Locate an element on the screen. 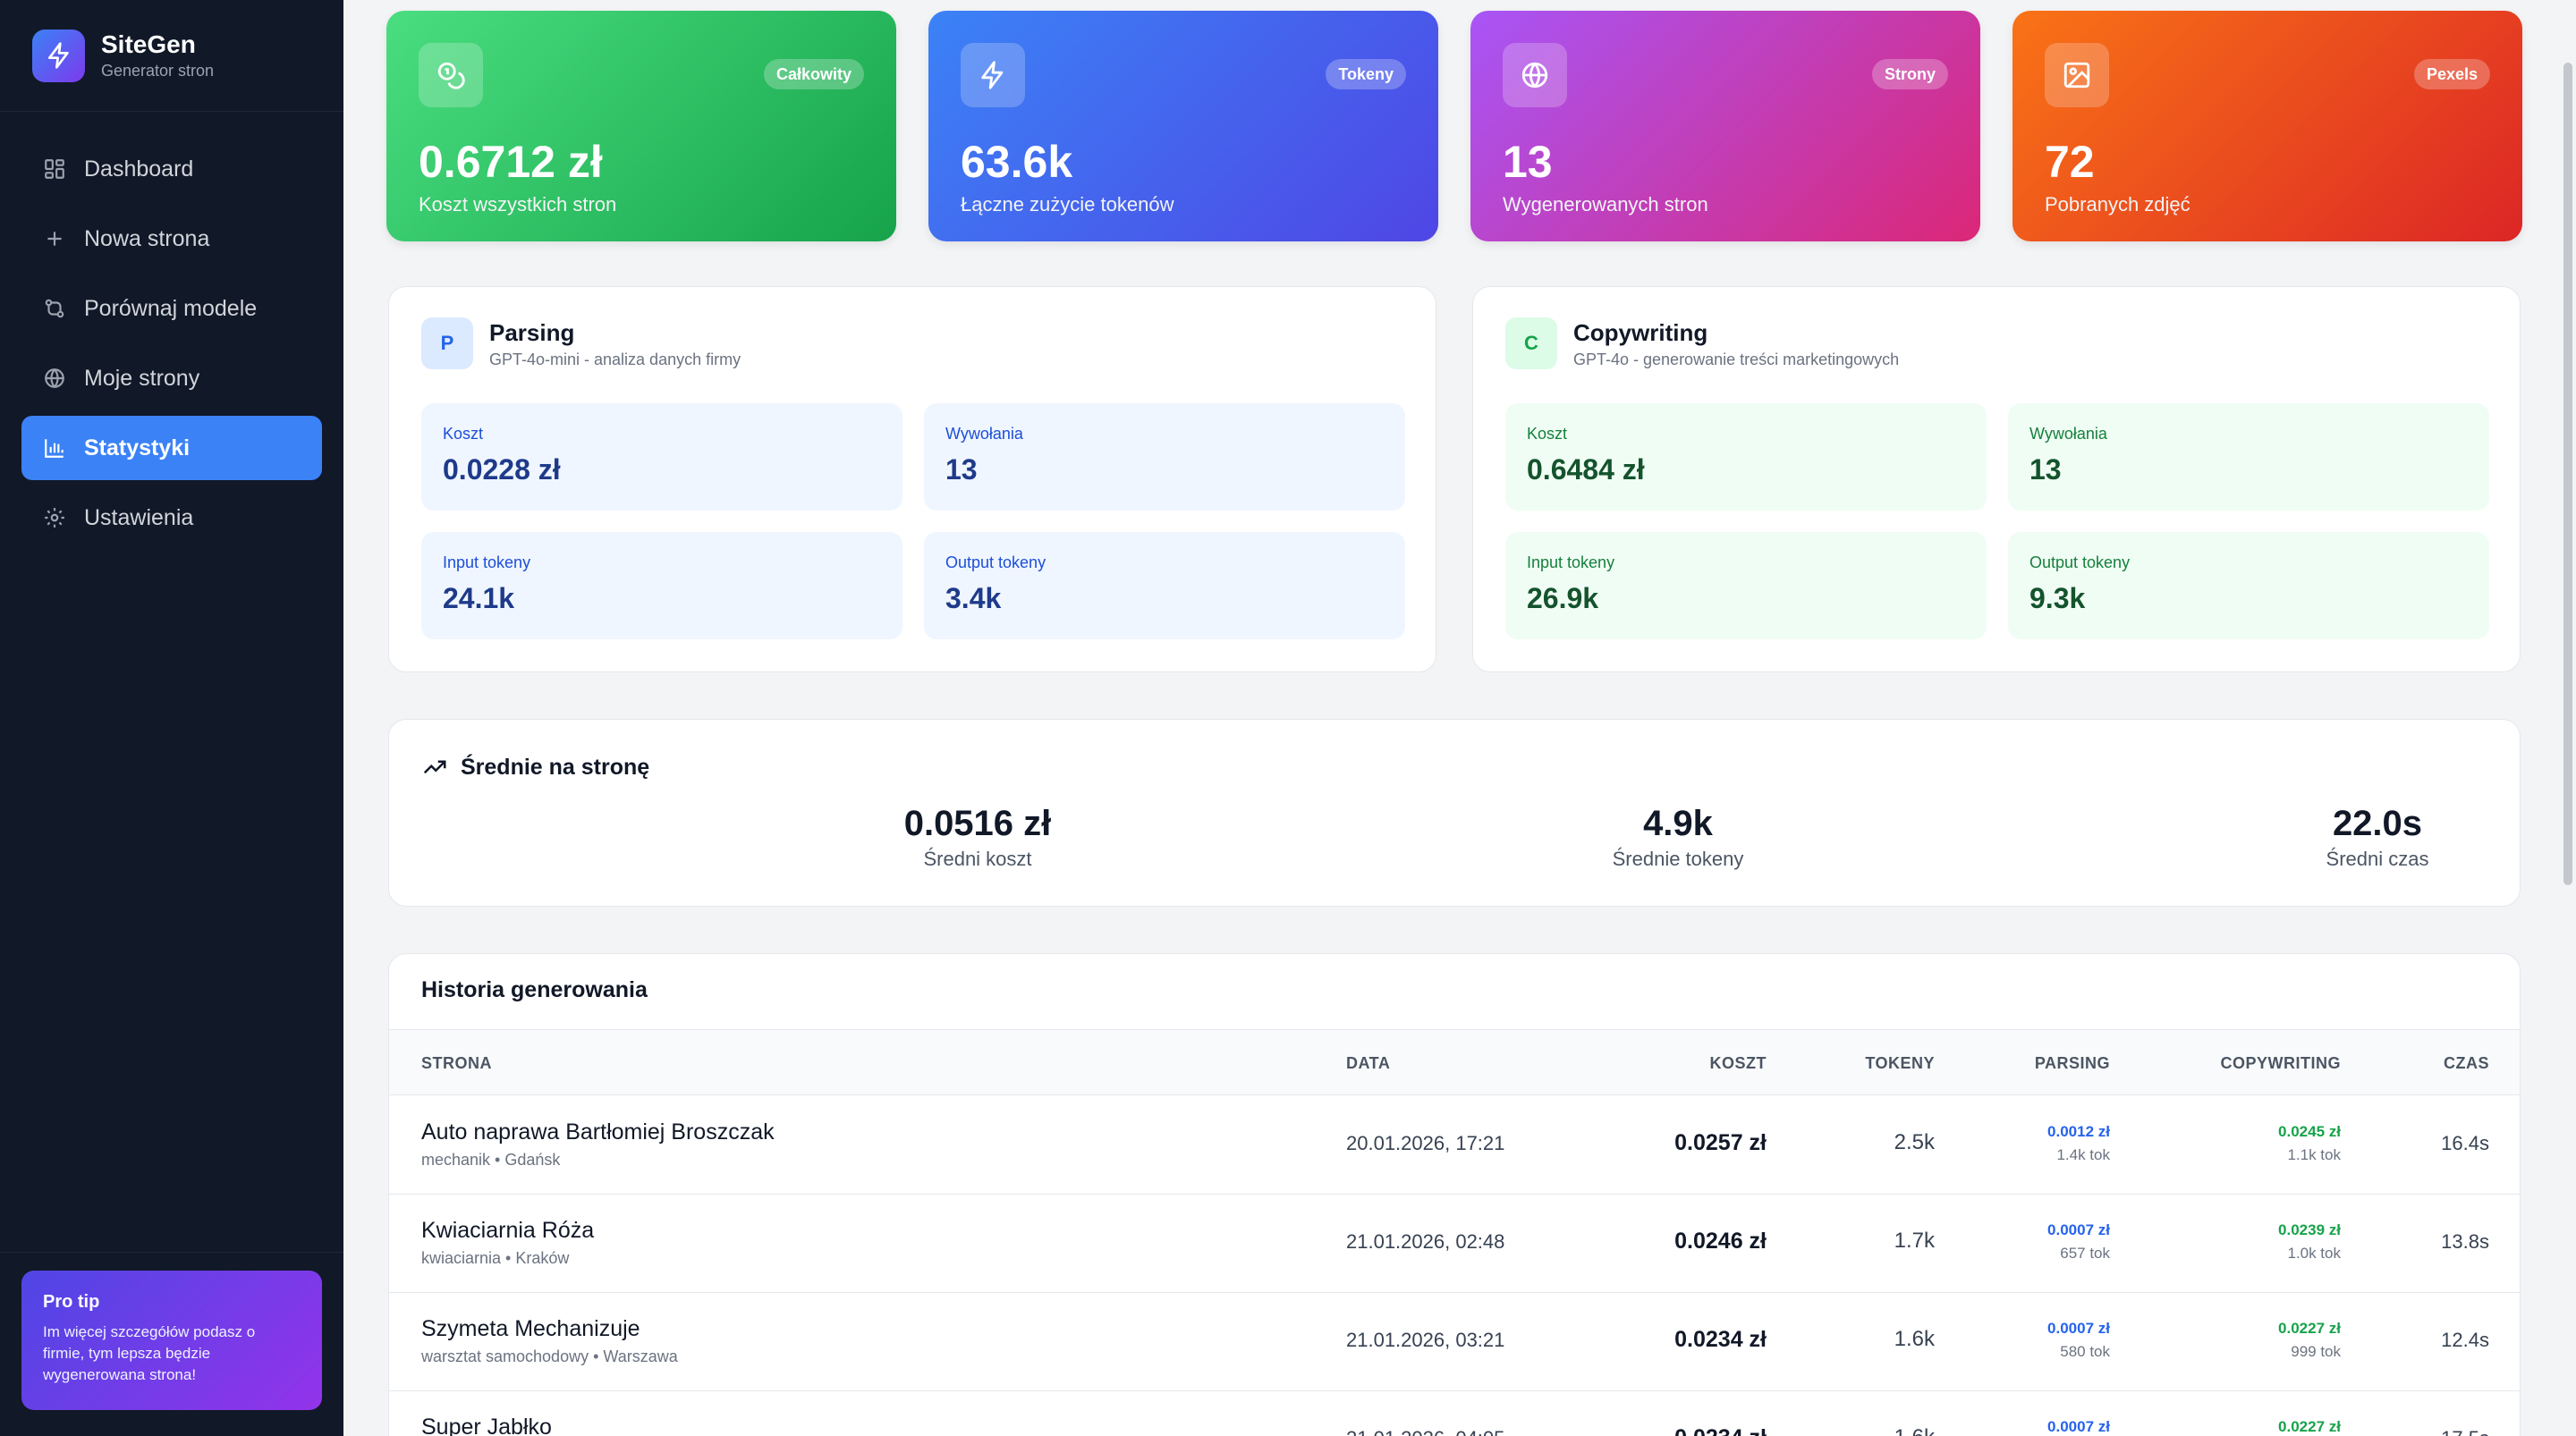  nav-item-settings: Ustawienia is located at coordinates (171, 518).